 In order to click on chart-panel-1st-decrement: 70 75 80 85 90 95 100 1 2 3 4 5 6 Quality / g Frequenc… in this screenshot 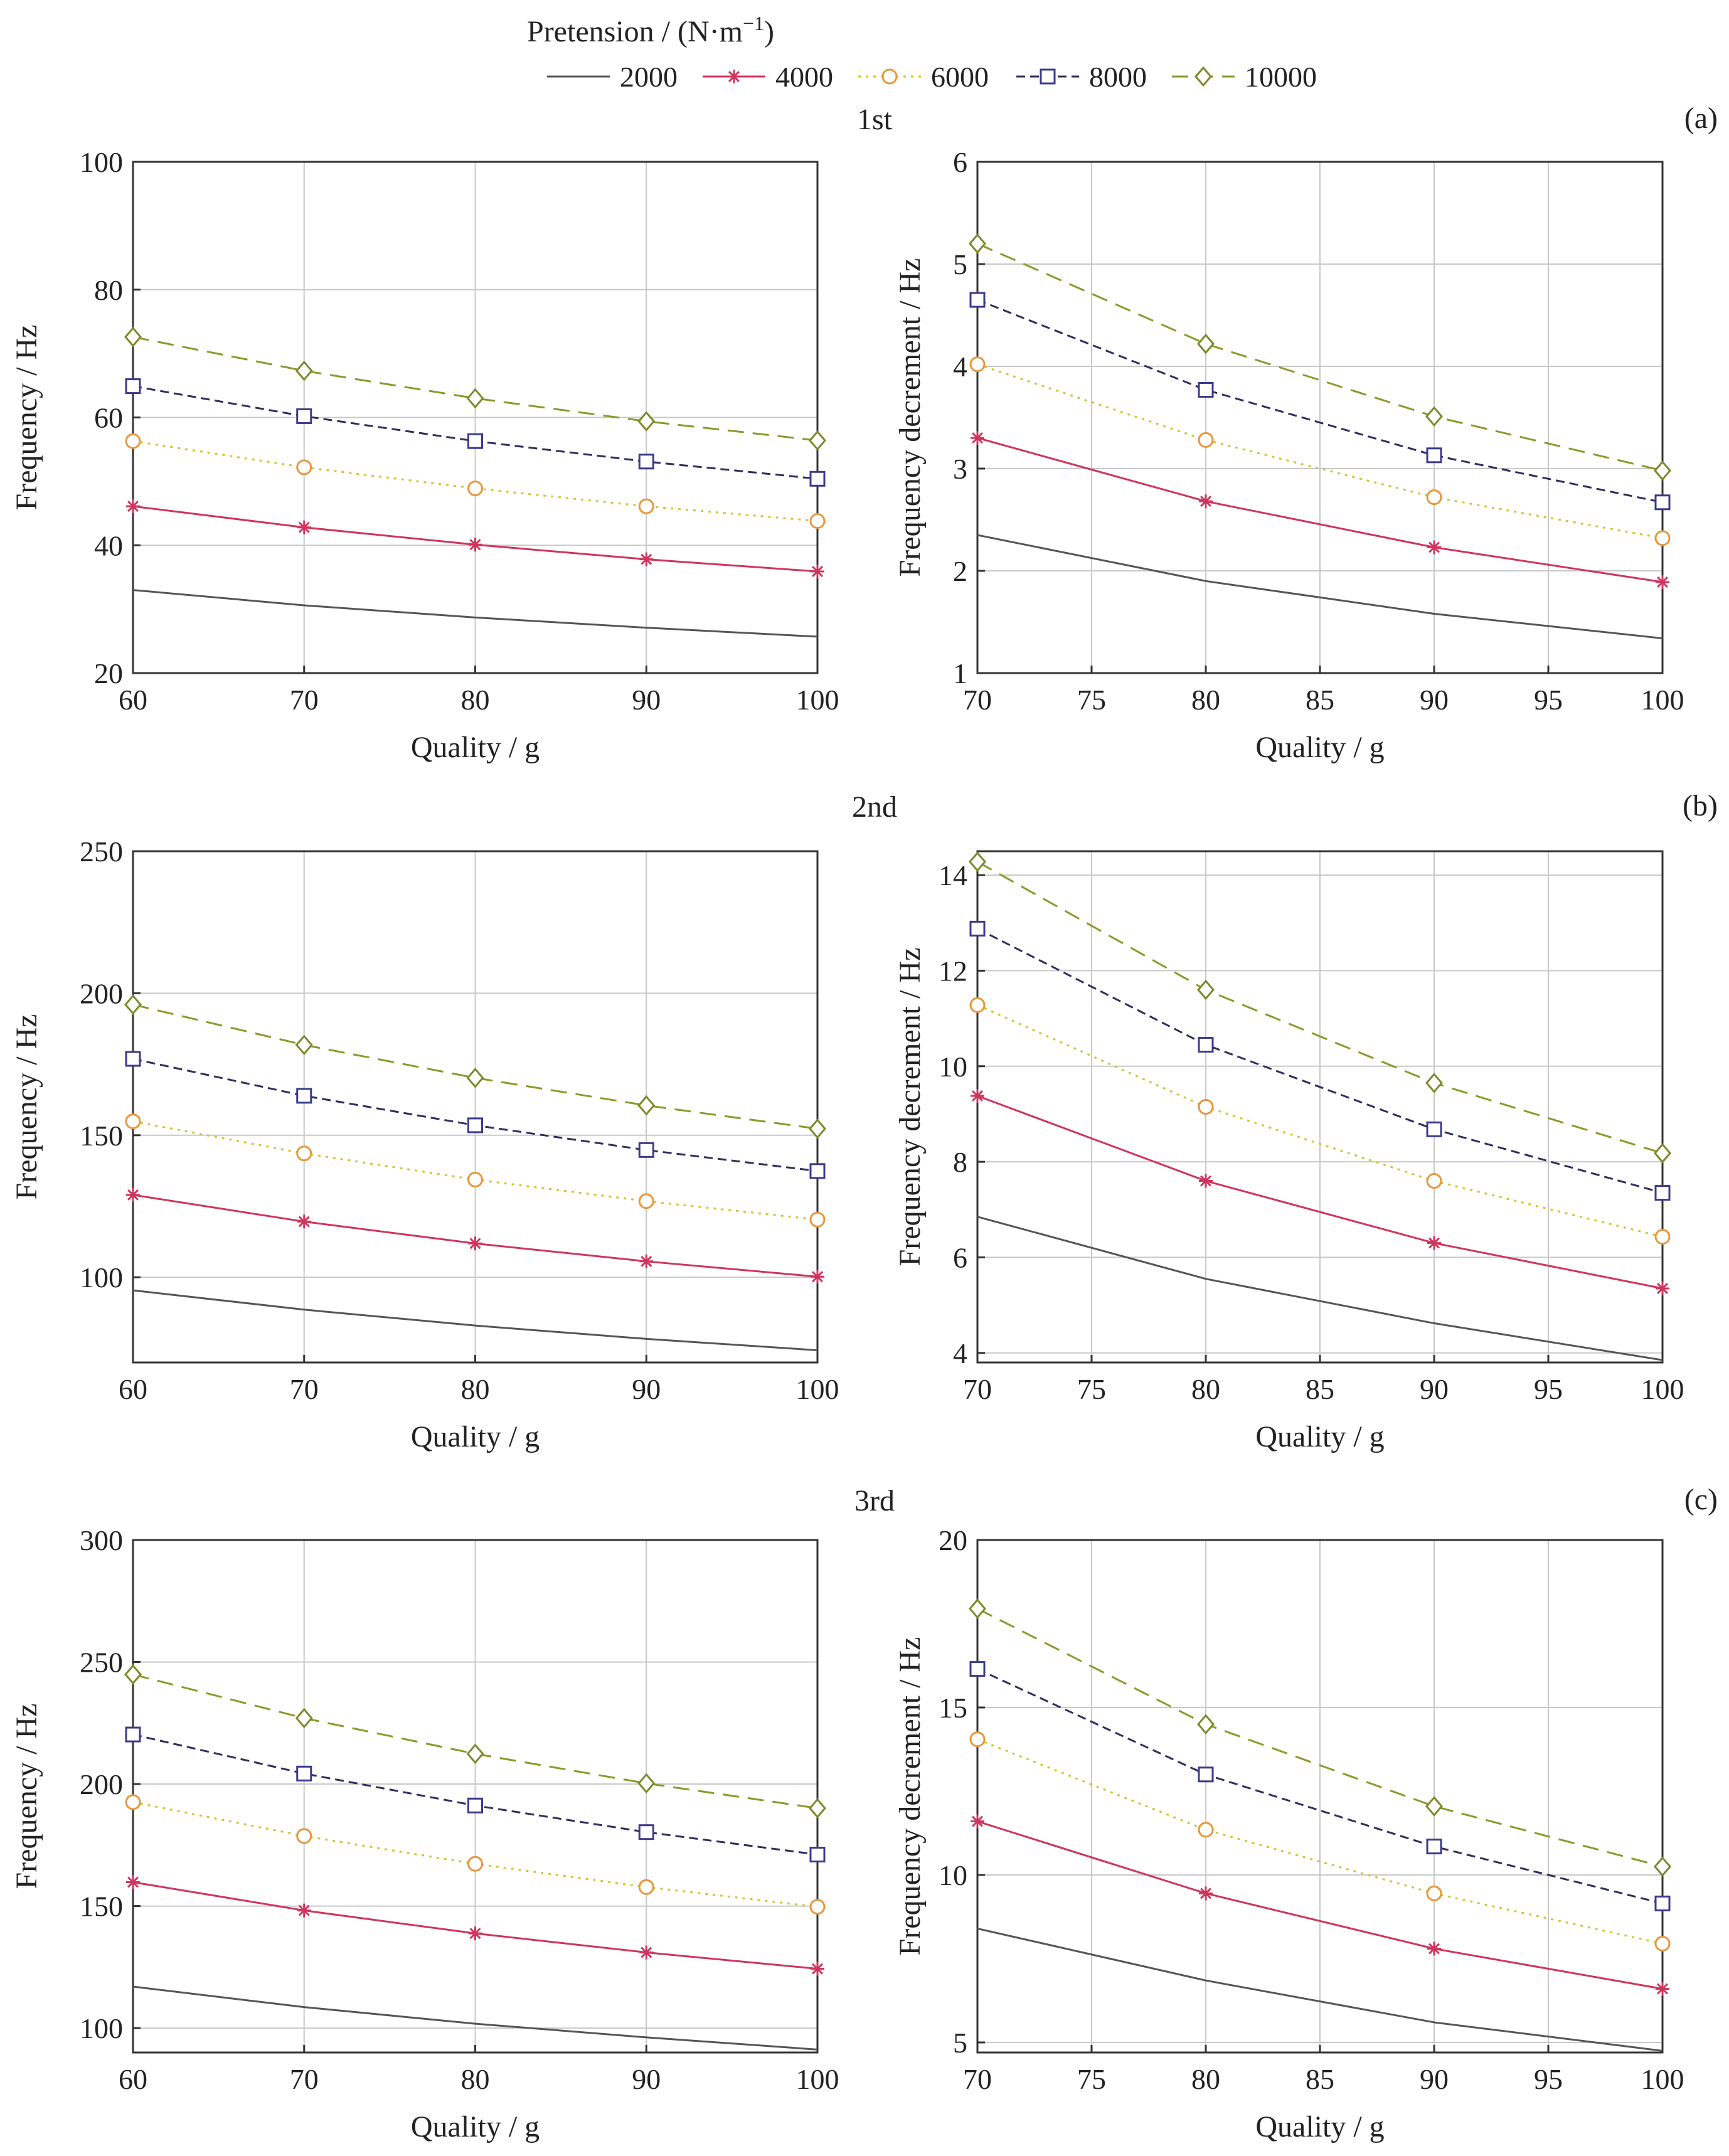, I will do `click(1288, 455)`.